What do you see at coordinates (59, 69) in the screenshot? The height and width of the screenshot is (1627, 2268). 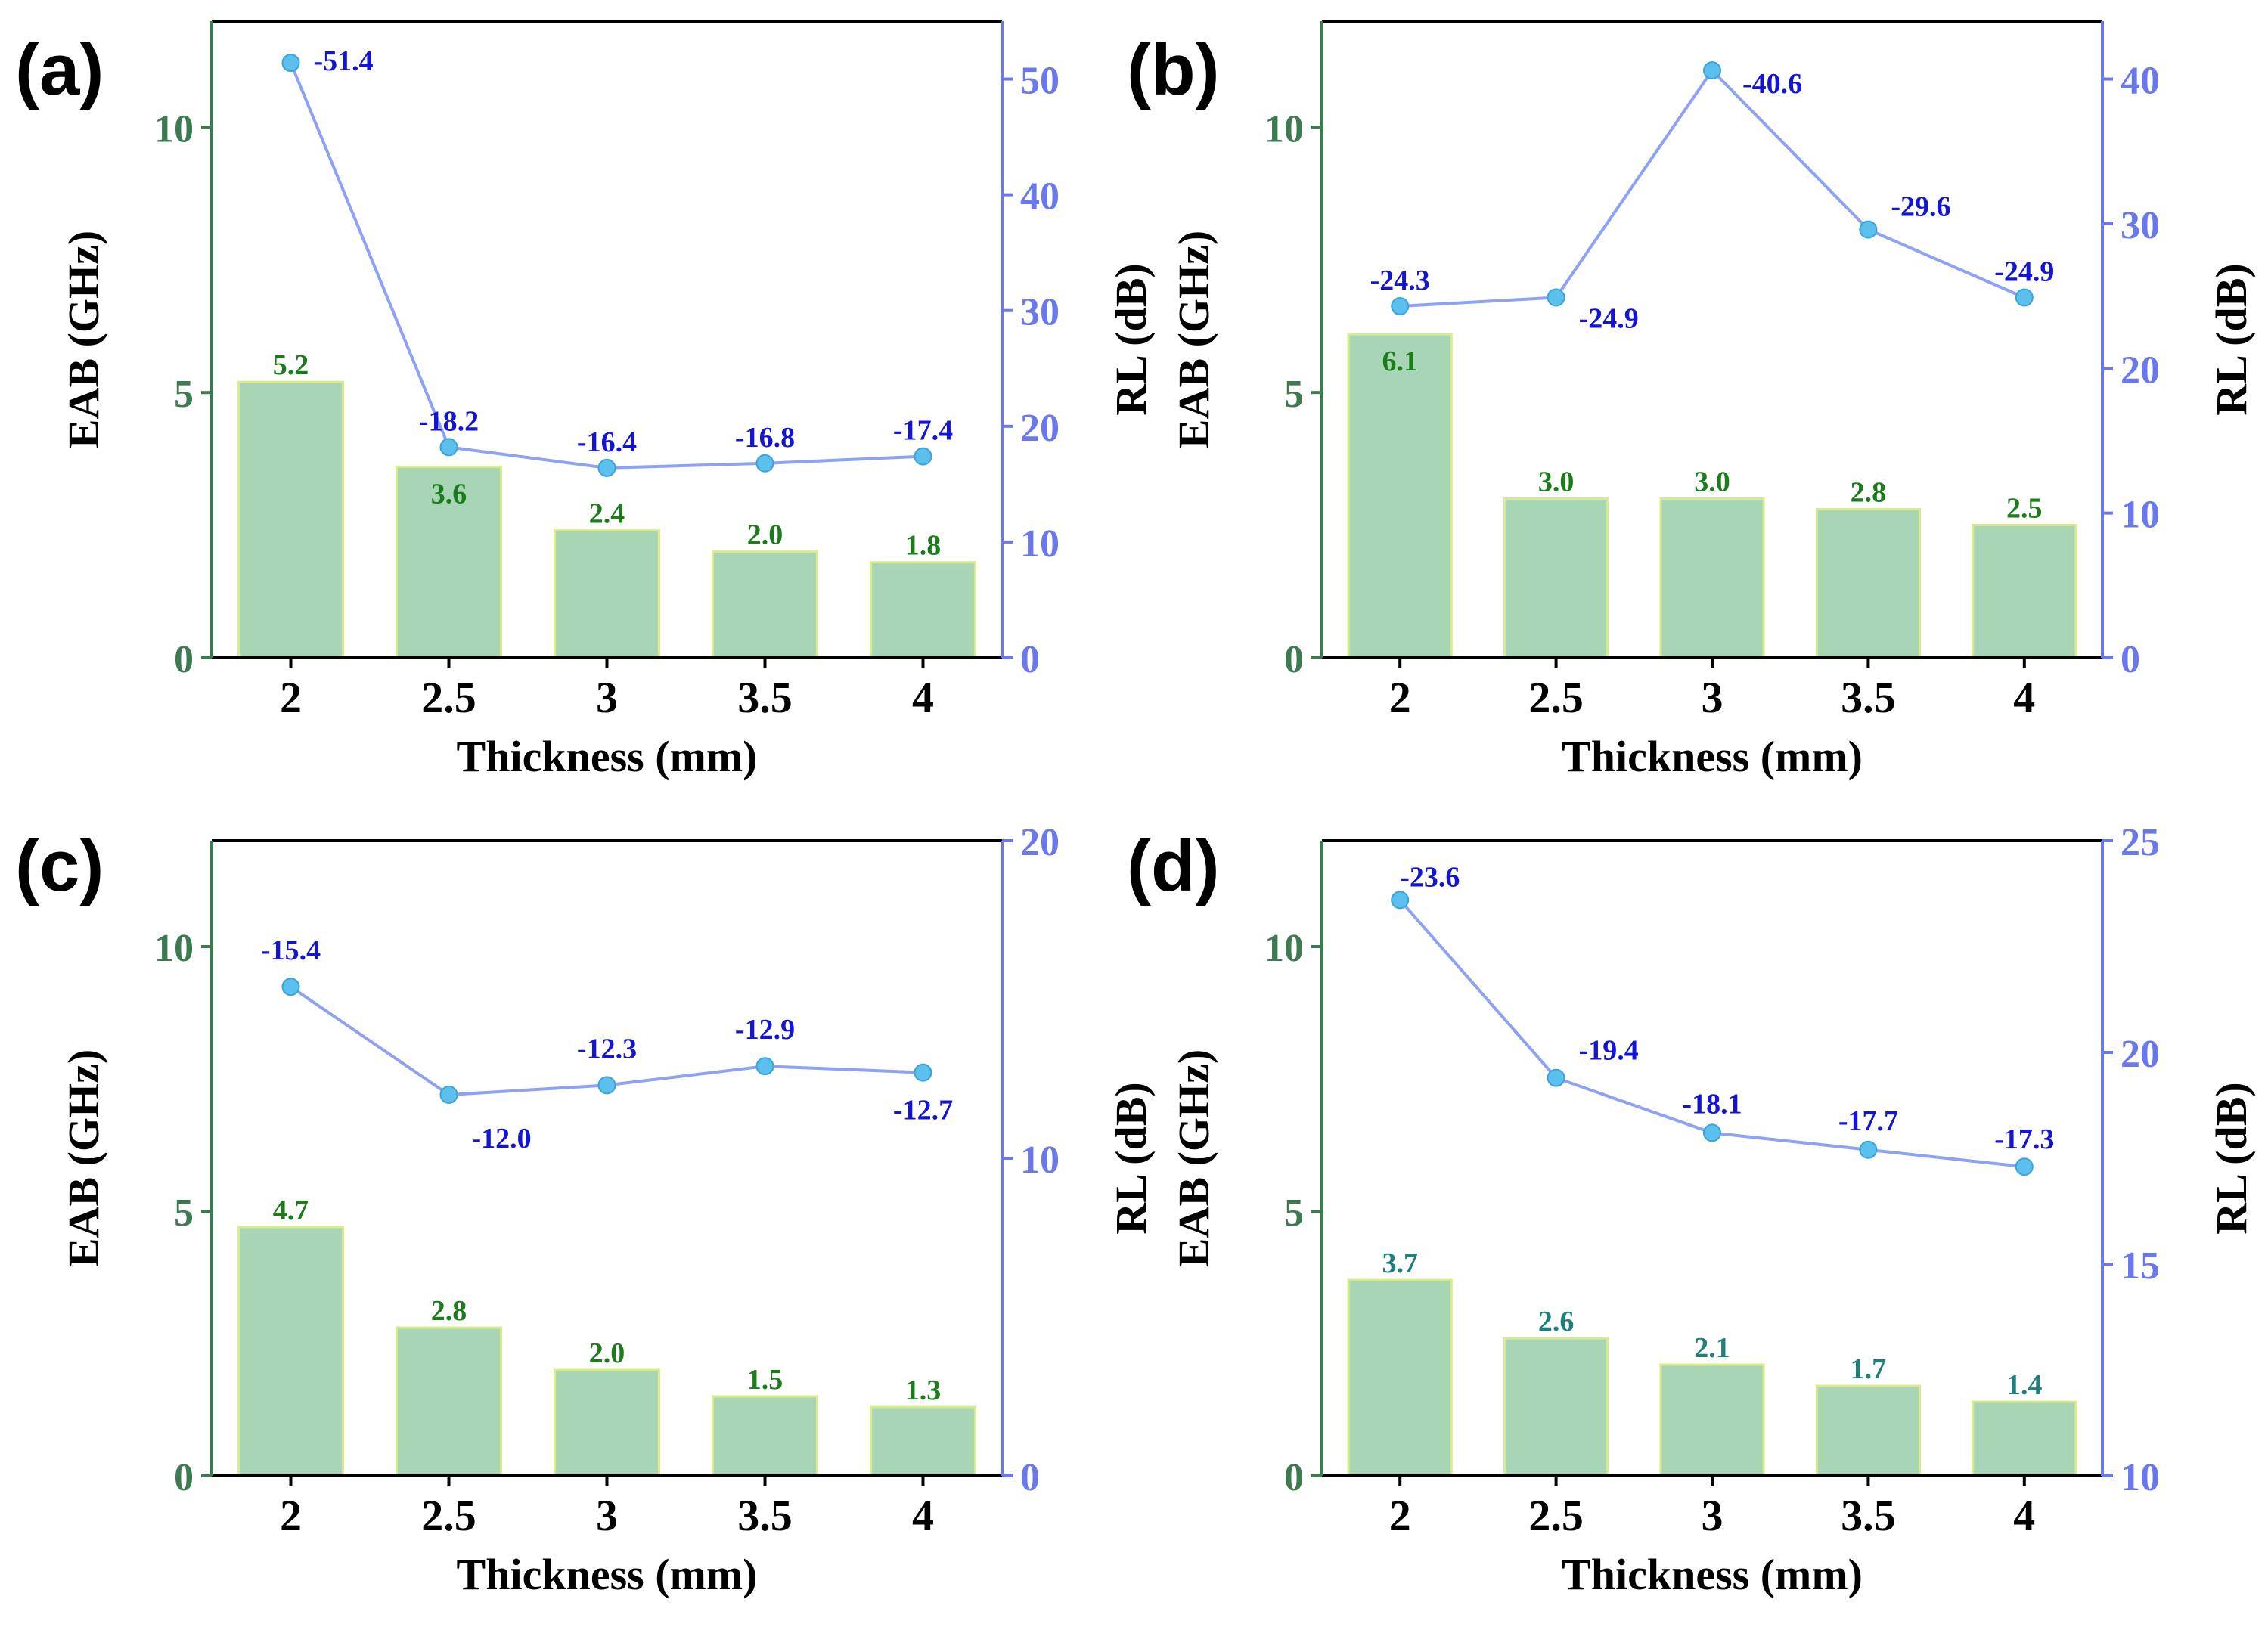 I see `panel-label: (a)` at bounding box center [59, 69].